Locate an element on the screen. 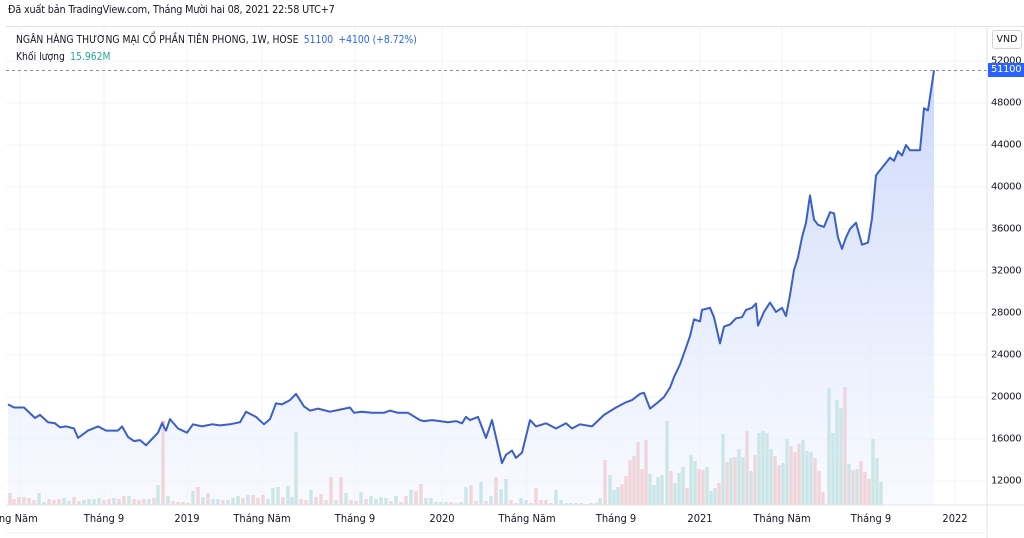 The height and width of the screenshot is (538, 1024). time-tick: 2022 is located at coordinates (955, 518).